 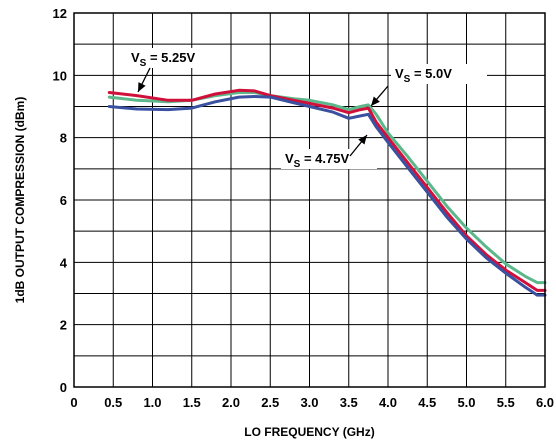 What do you see at coordinates (113, 402) in the screenshot?
I see `x-tick-label: 0.5` at bounding box center [113, 402].